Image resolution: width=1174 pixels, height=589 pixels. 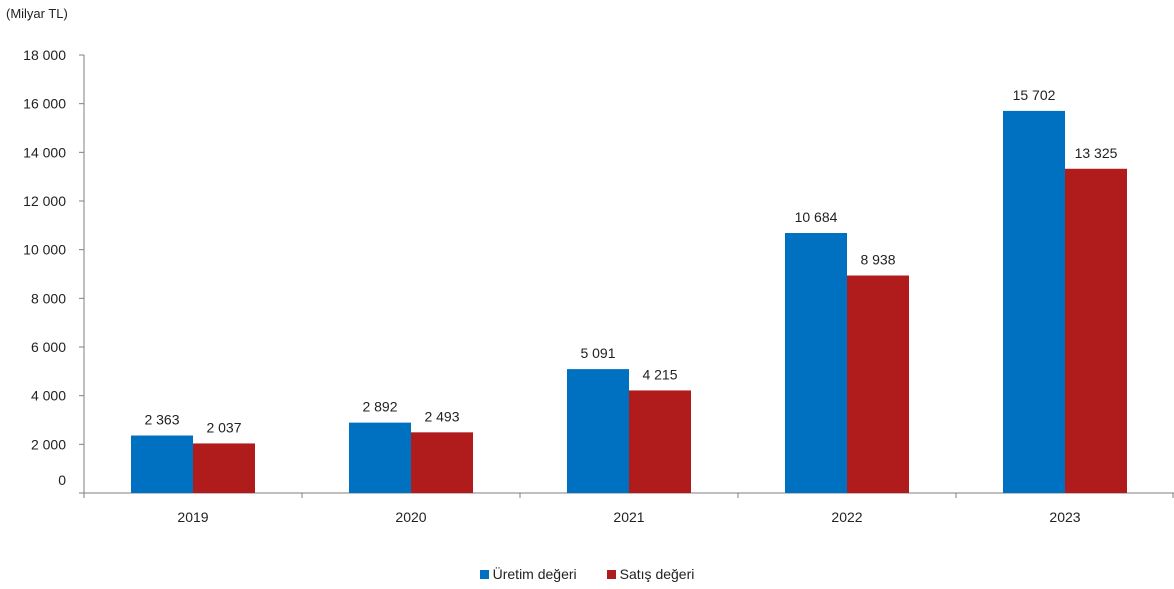 I want to click on y-tick-label: 4 000, so click(x=48, y=396).